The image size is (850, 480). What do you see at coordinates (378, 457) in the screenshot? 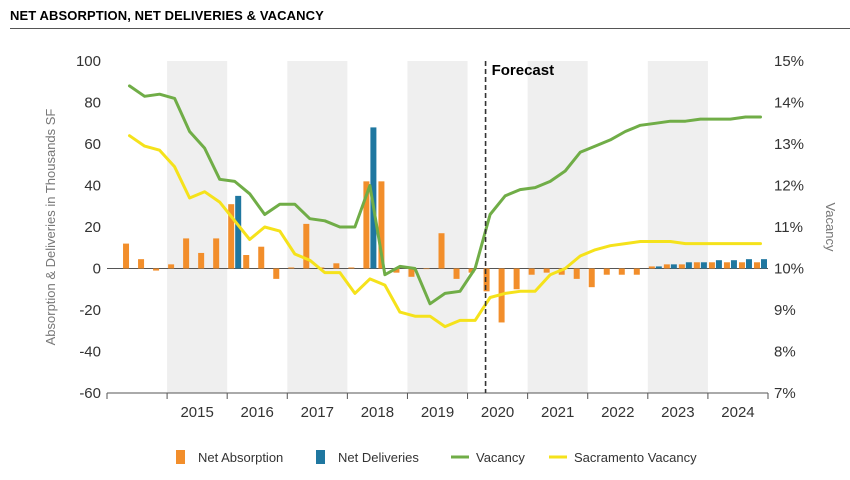
I see `legend-net-deliveries-label: Net Deliveries` at bounding box center [378, 457].